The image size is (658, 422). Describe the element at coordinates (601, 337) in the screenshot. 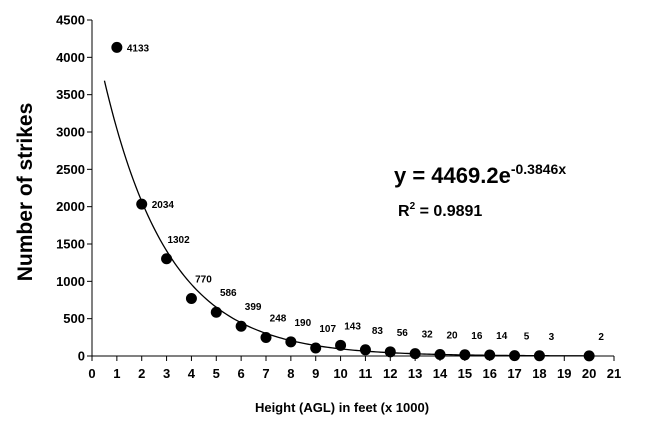

I see `data-label: 2` at that location.